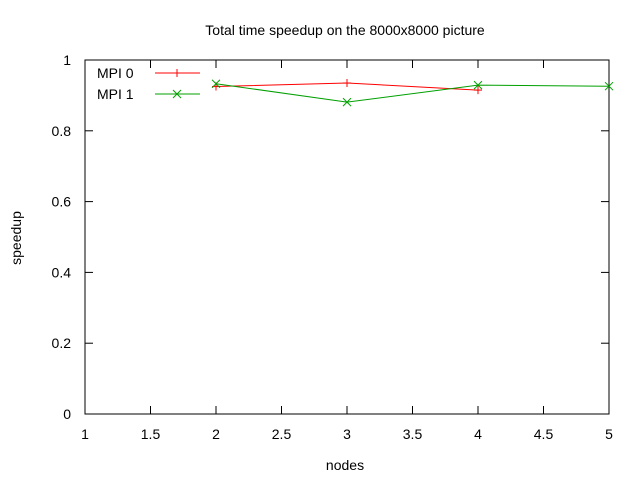 The image size is (640, 480). I want to click on x-tick-label: 4, so click(478, 434).